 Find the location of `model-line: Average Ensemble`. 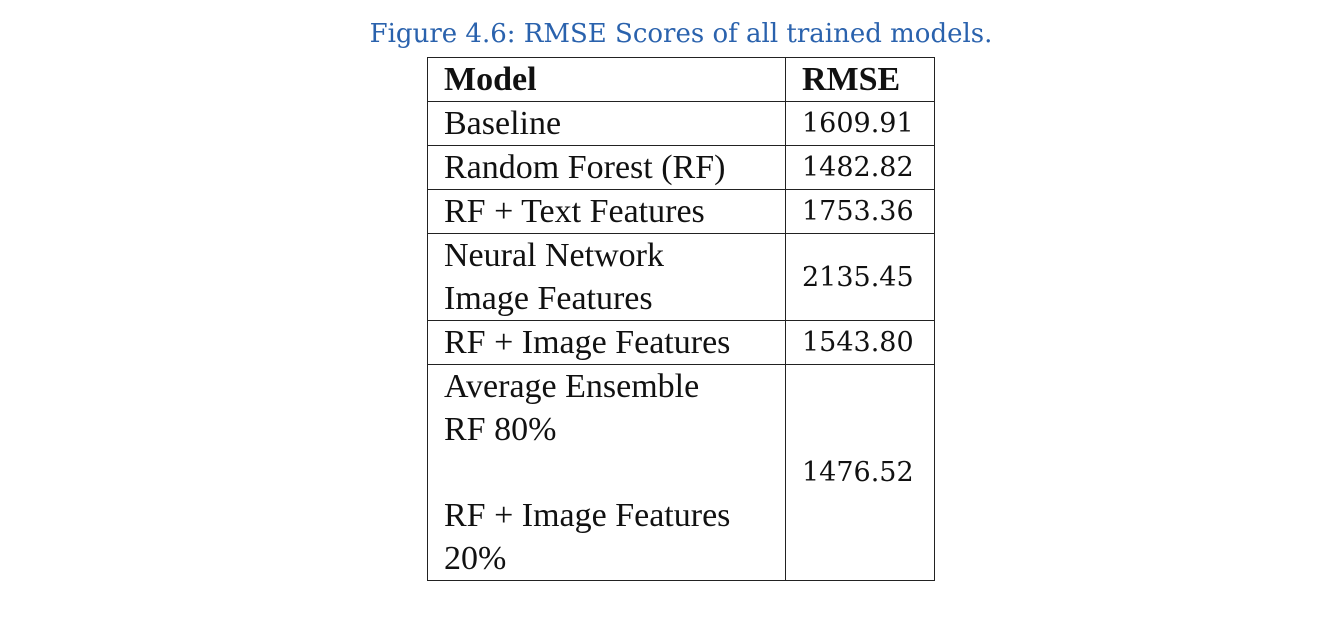

model-line: Average Ensemble is located at coordinates (572, 386).